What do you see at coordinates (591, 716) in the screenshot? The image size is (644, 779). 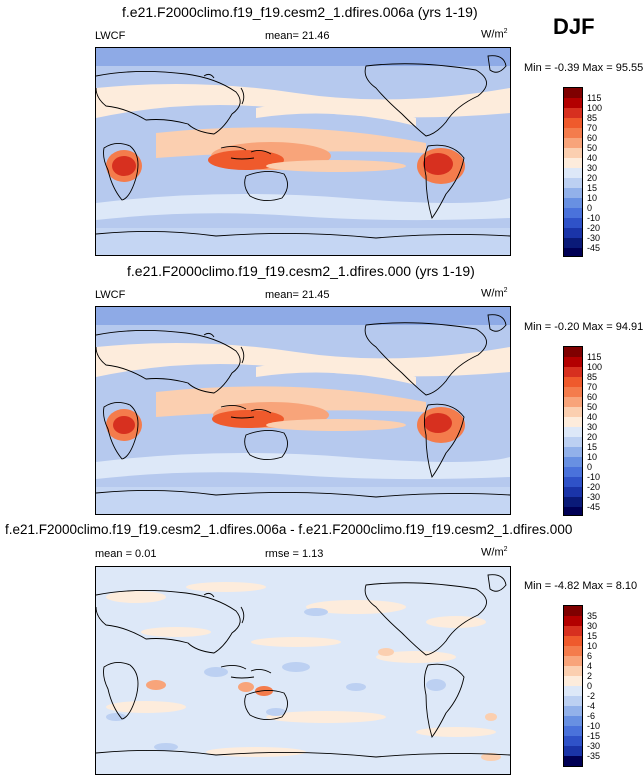 I see `cbar3-tick: -6` at bounding box center [591, 716].